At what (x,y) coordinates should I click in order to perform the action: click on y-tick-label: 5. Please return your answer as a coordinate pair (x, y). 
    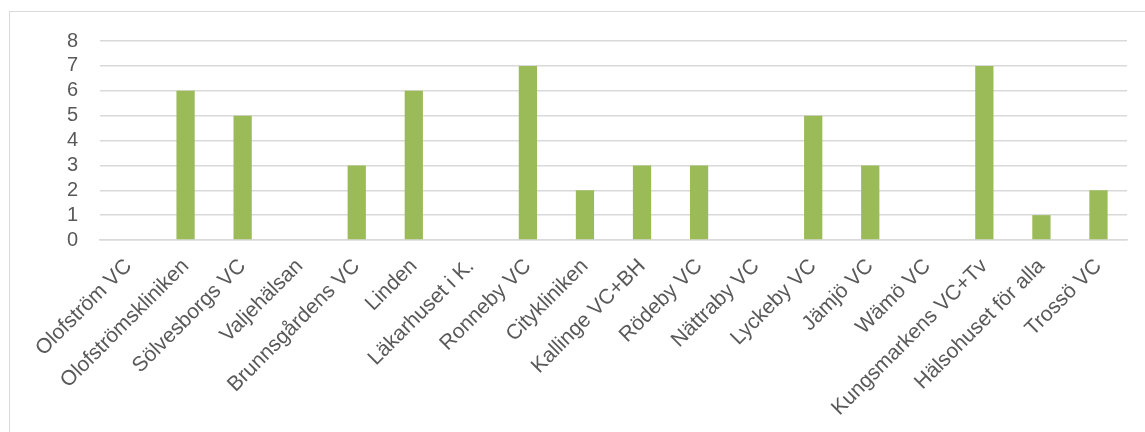
    Looking at the image, I should click on (72, 114).